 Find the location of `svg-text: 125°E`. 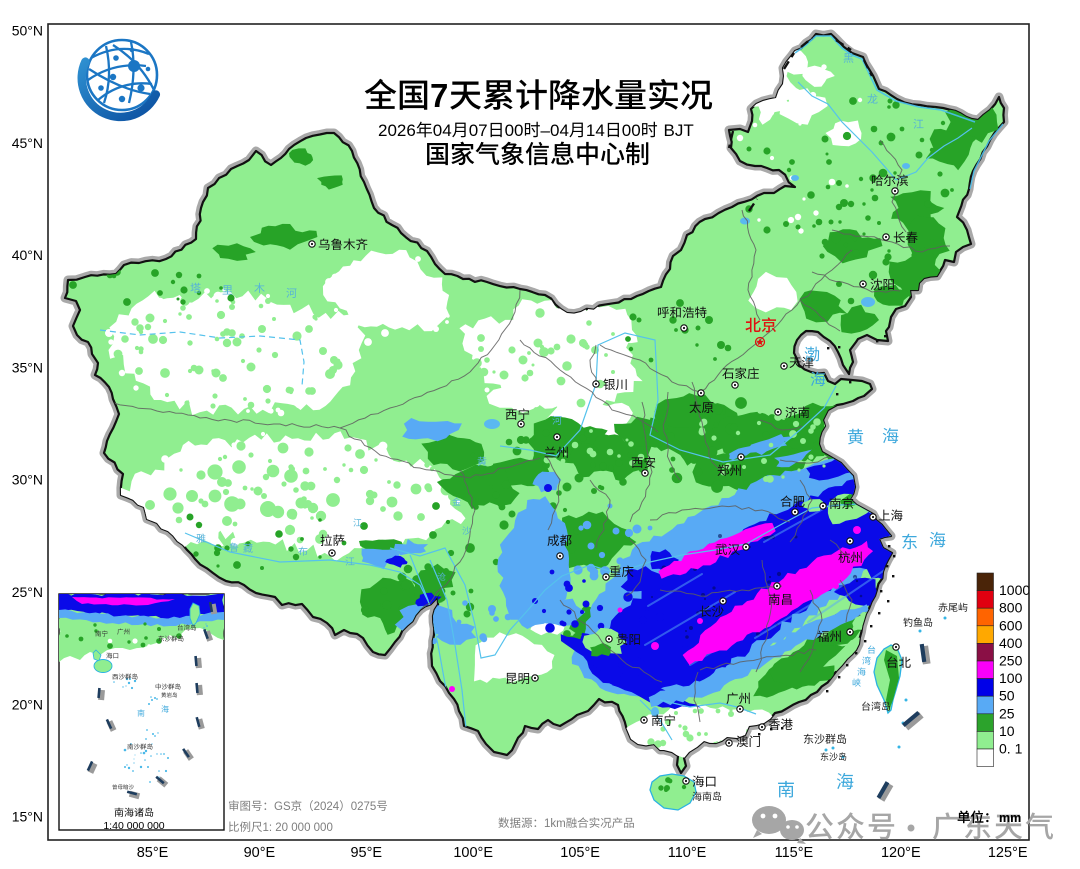

svg-text: 125°E is located at coordinates (1008, 853).